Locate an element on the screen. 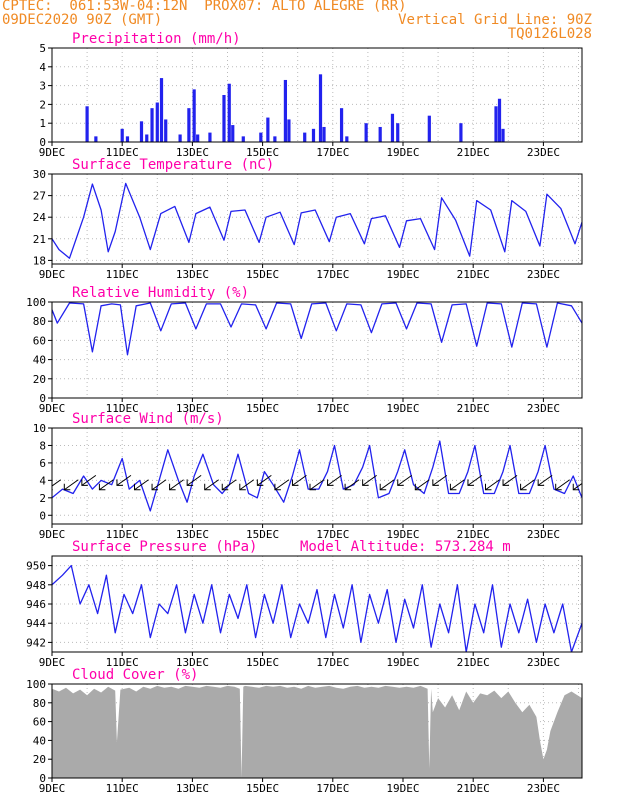 This screenshot has width=618, height=800. header-run-time: 09DEC2020 90Z (GMT) is located at coordinates (82, 20).